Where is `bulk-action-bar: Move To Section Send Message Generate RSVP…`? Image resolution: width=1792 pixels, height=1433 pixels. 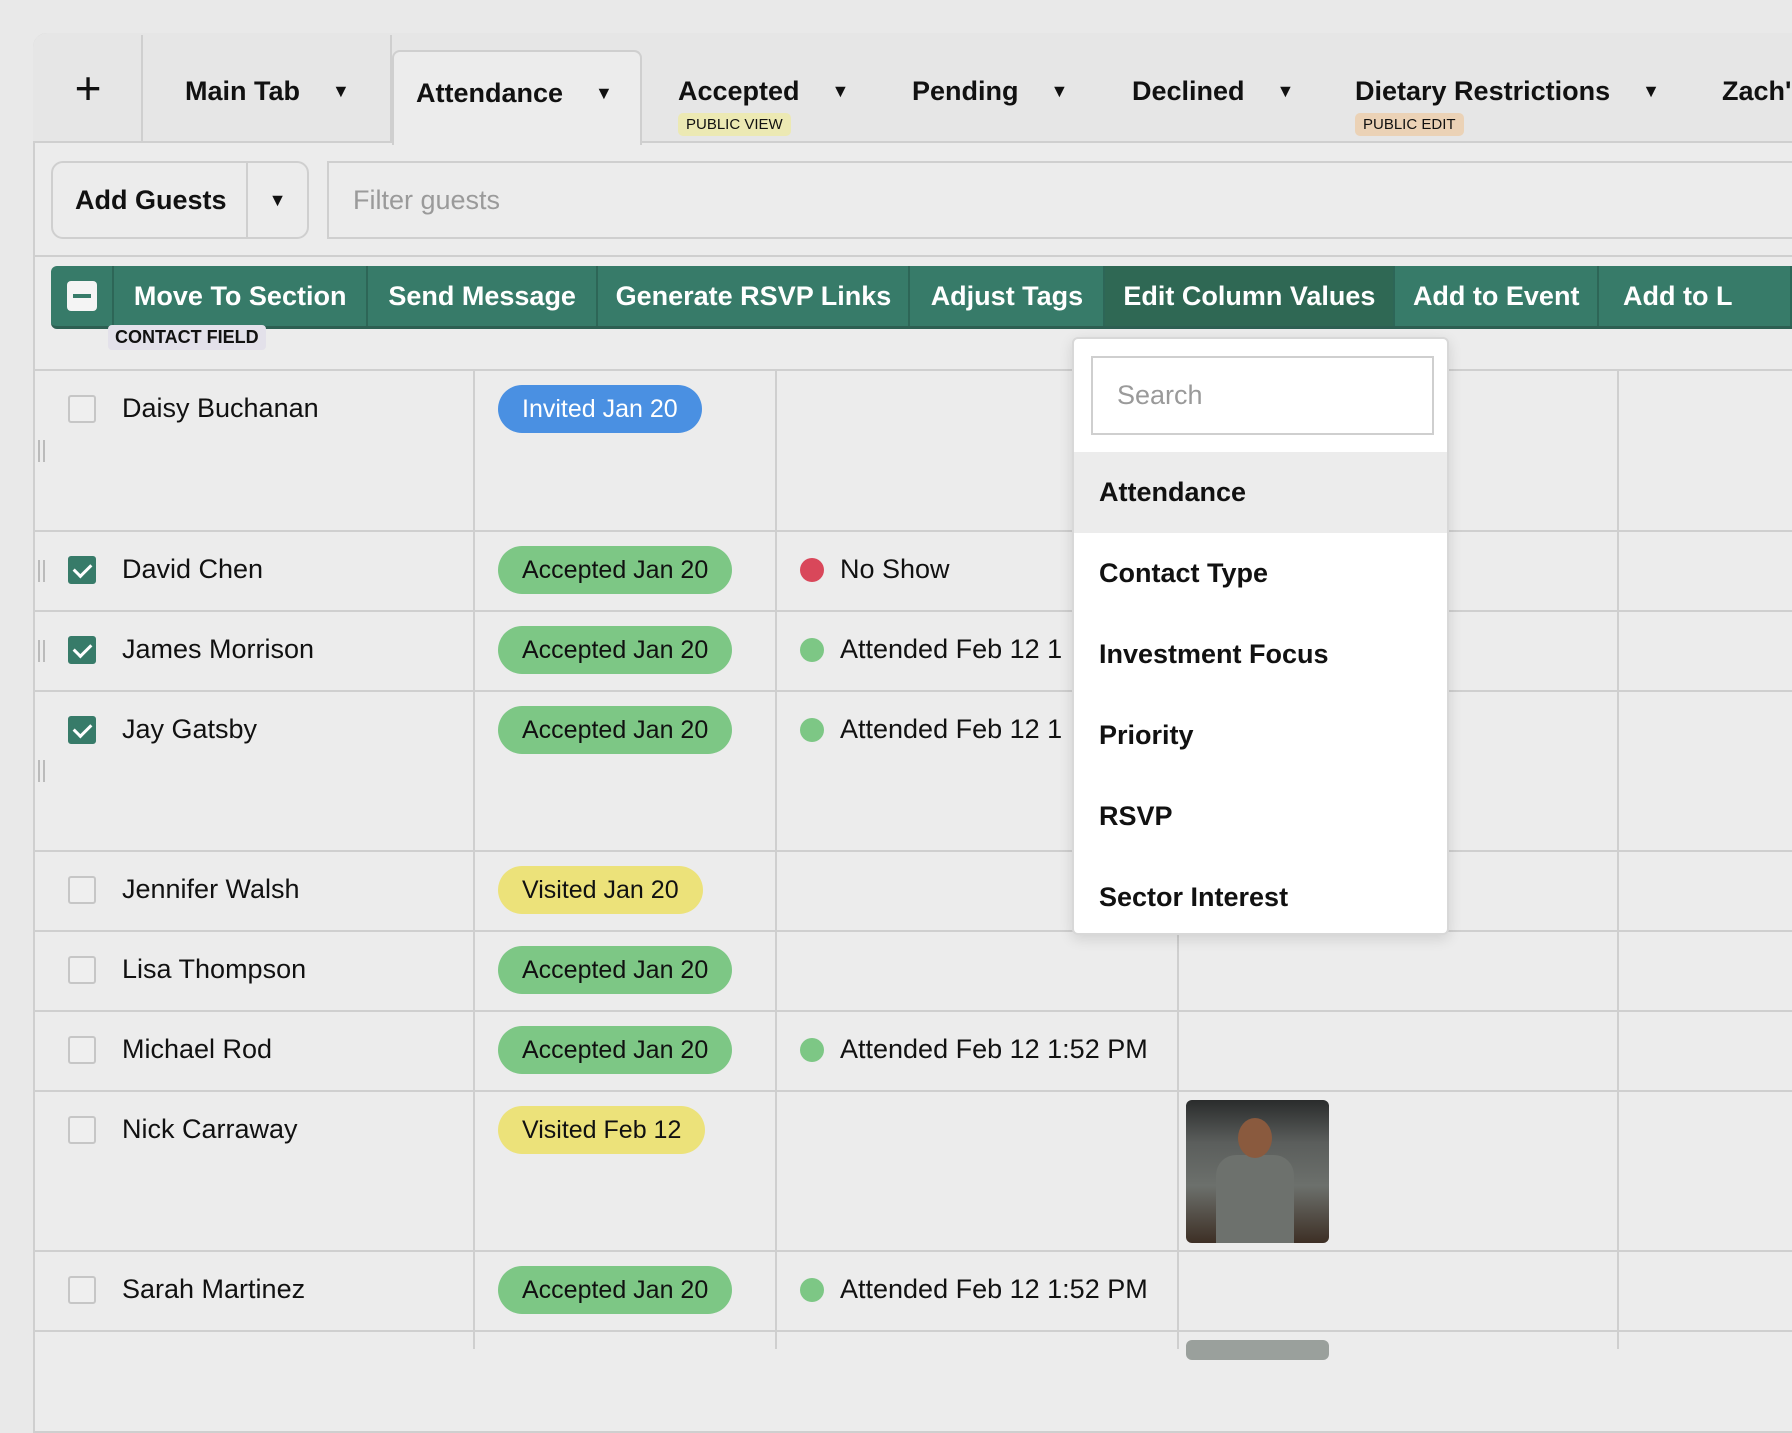 bulk-action-bar: Move To Section Send Message Generate RSVP… is located at coordinates (921, 297).